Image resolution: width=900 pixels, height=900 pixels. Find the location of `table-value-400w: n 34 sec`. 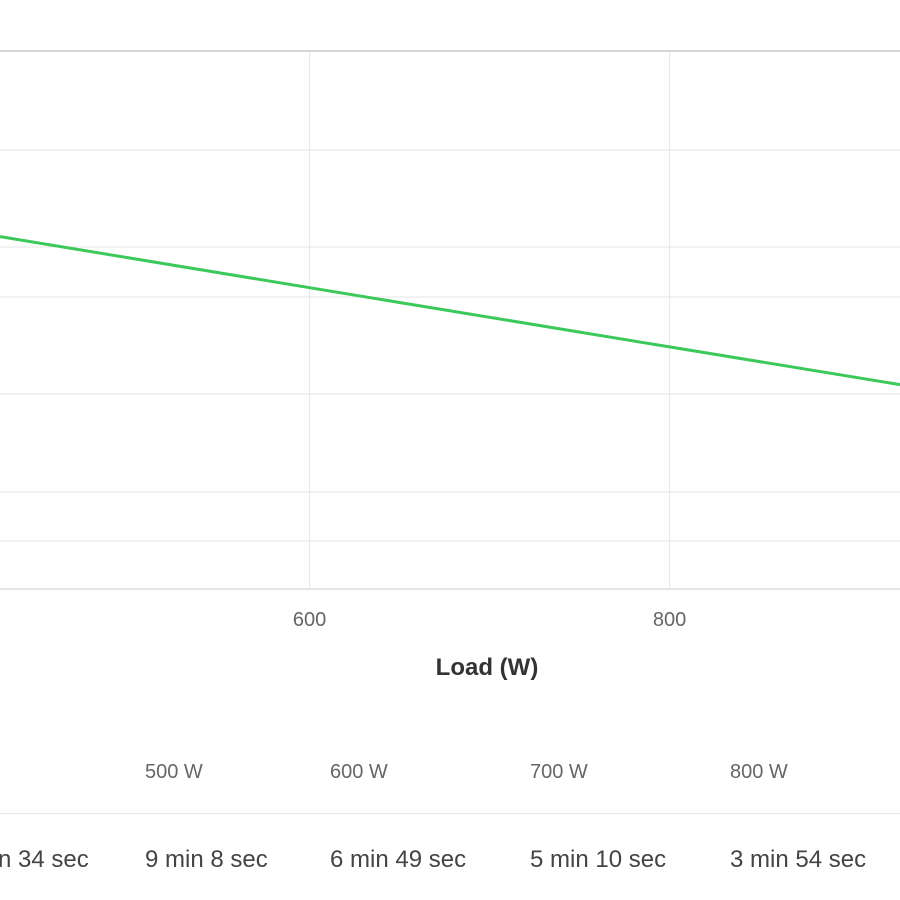

table-value-400w: n 34 sec is located at coordinates (44, 859).